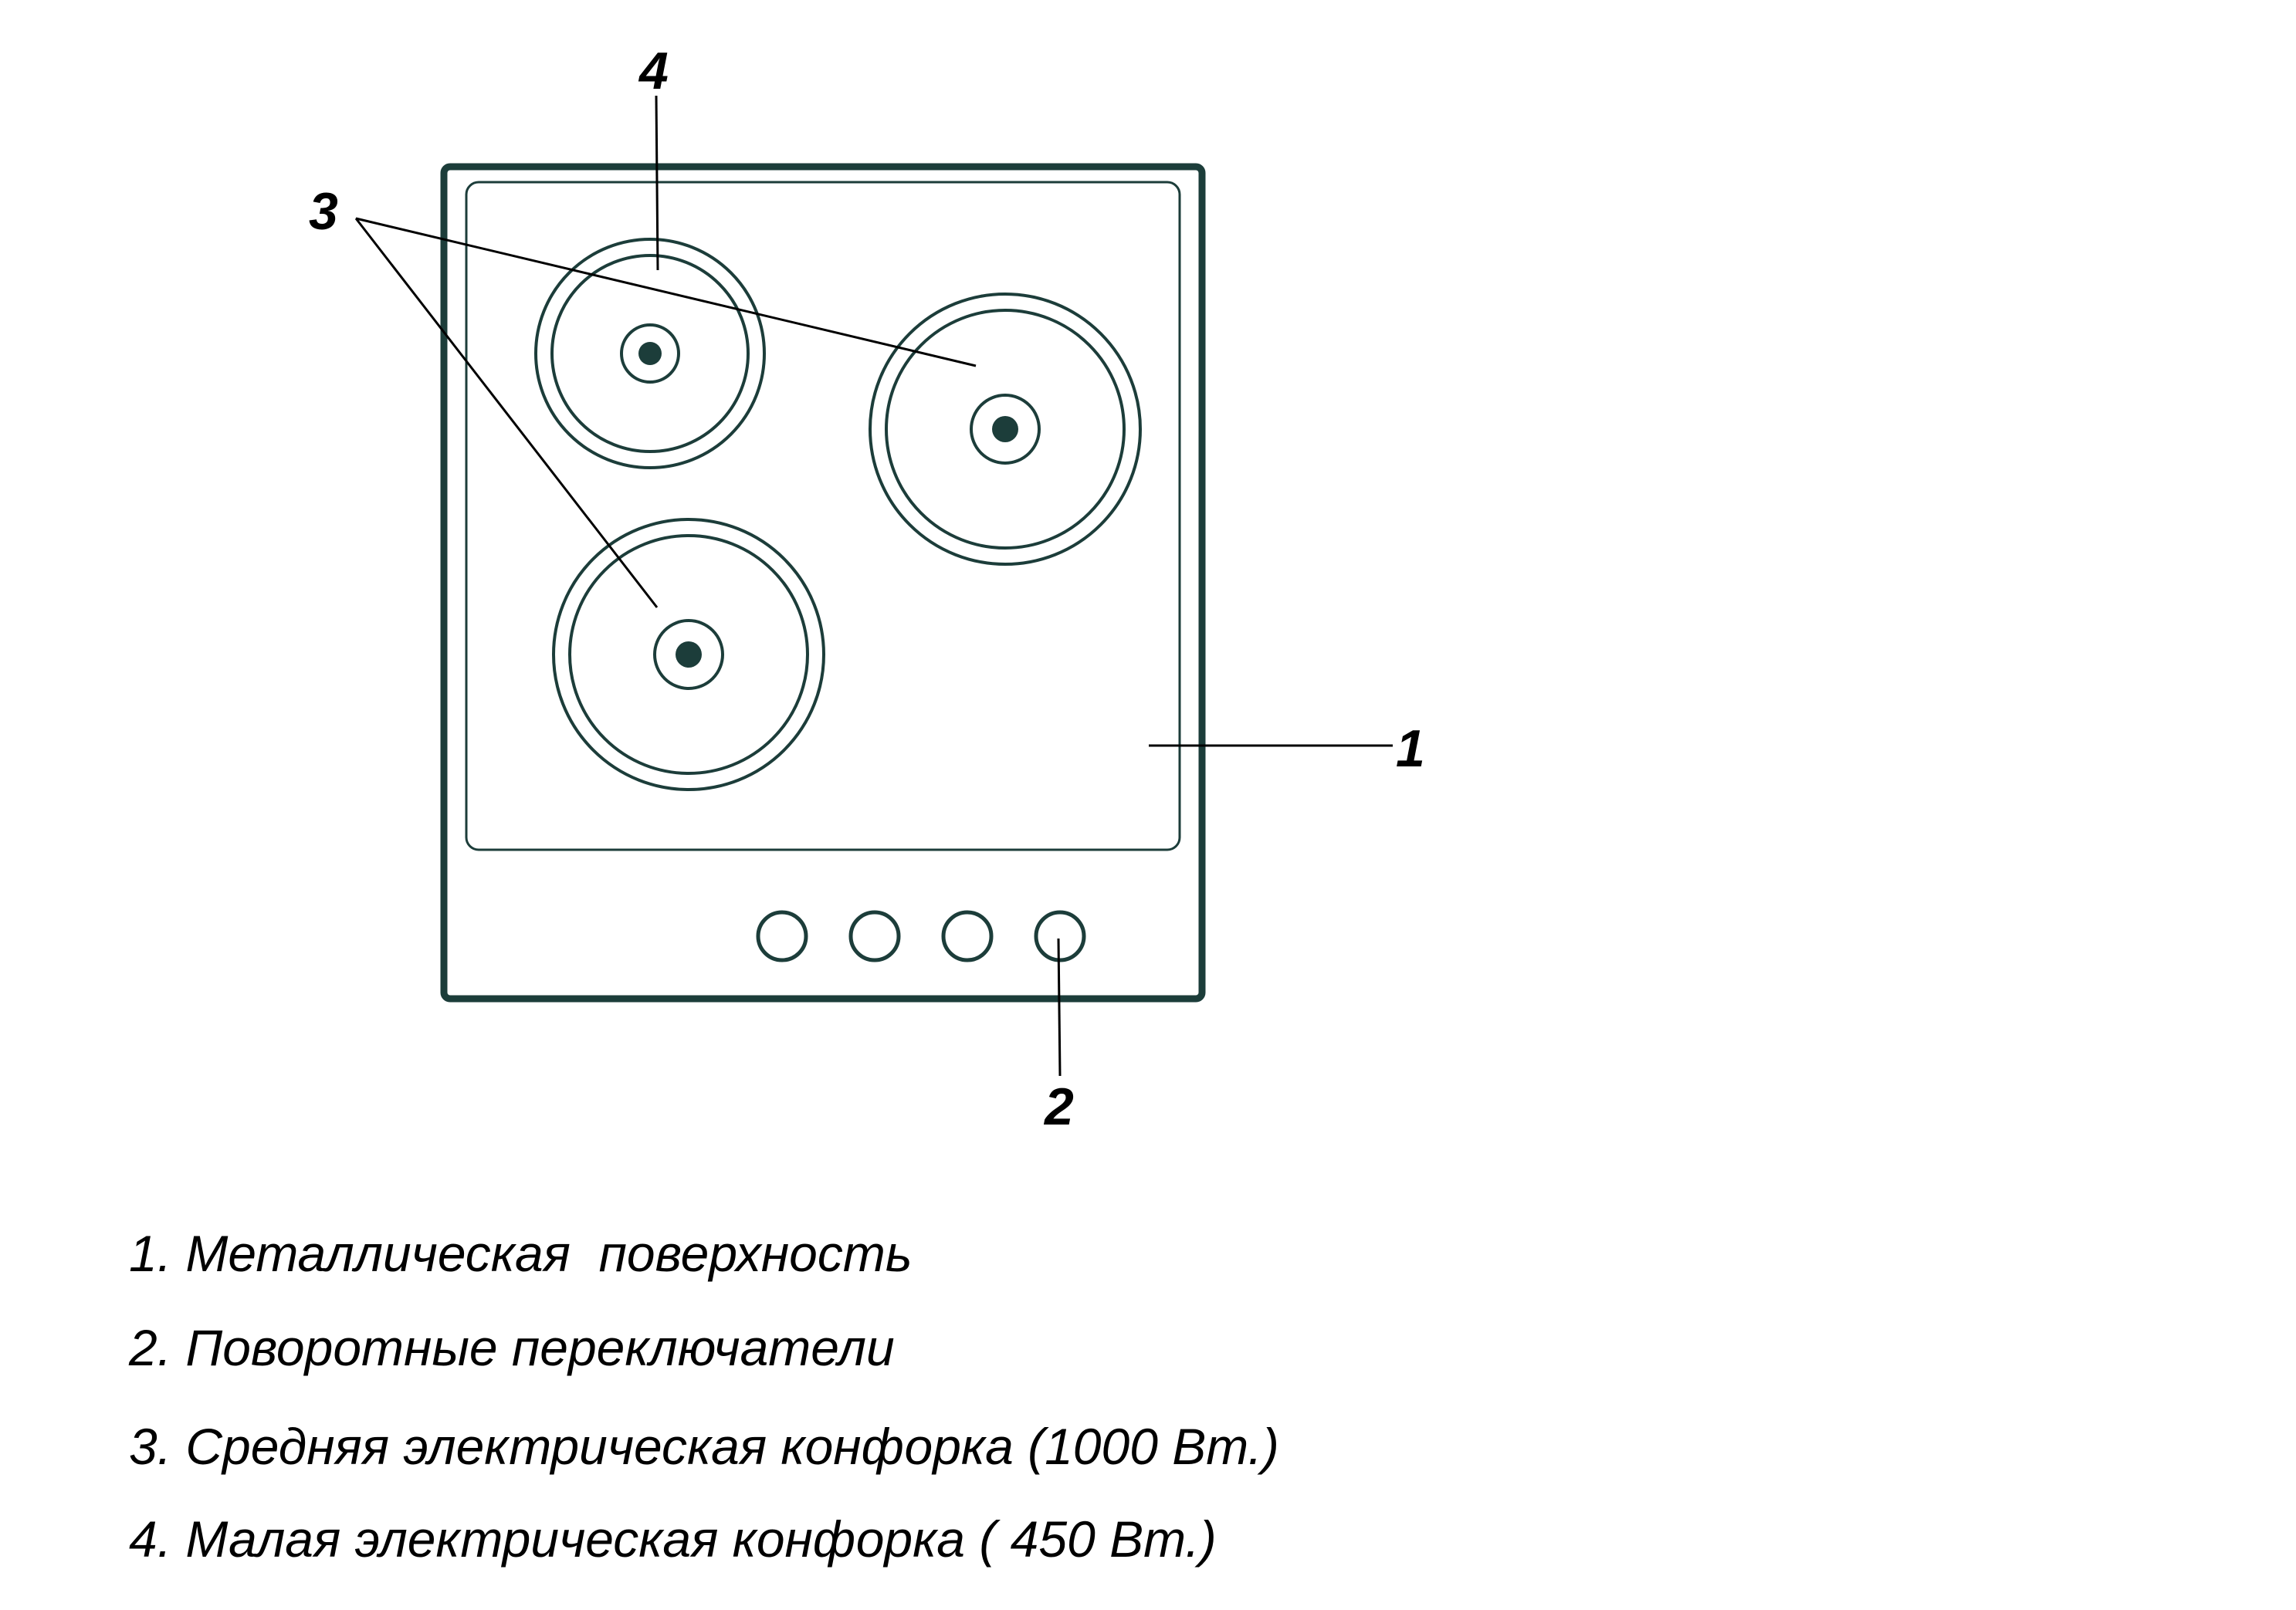 Image resolution: width=2296 pixels, height=1610 pixels. I want to click on medium-burner-right, so click(1005, 429).